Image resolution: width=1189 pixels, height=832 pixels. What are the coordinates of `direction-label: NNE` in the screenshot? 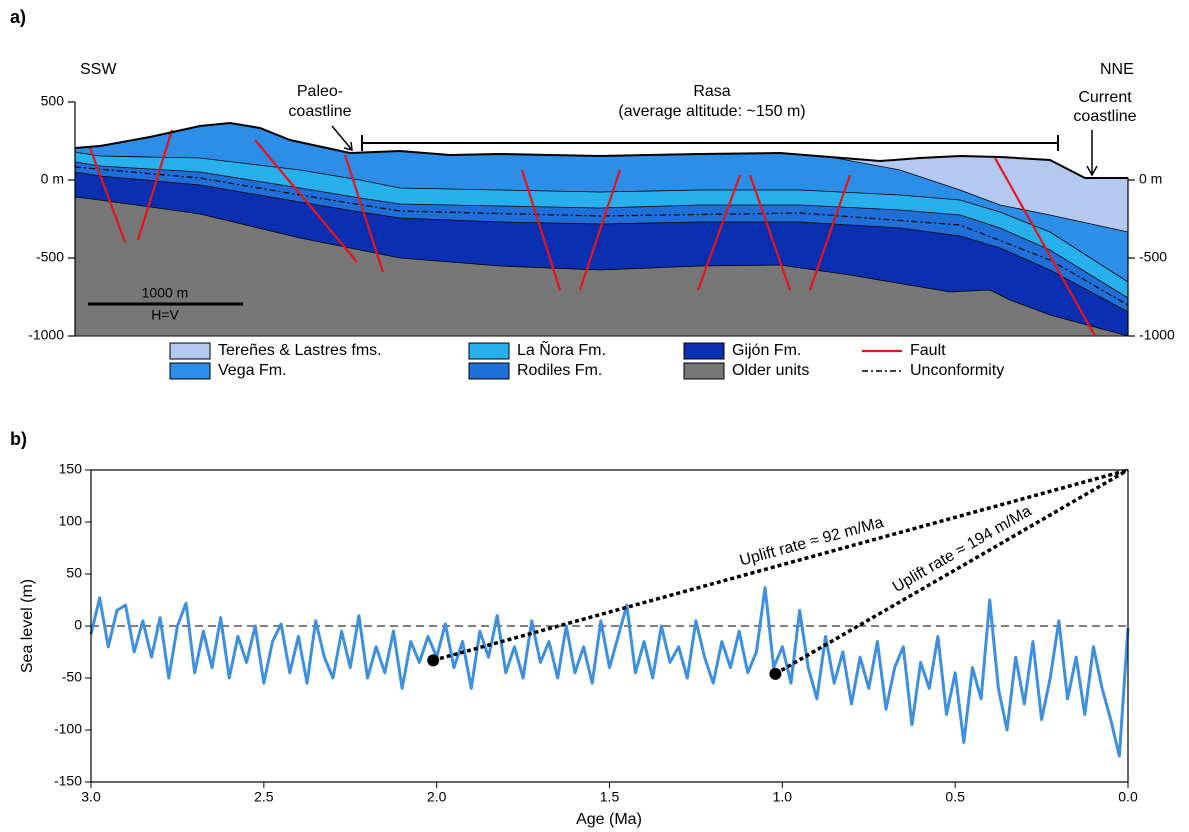 It's located at (1117, 69).